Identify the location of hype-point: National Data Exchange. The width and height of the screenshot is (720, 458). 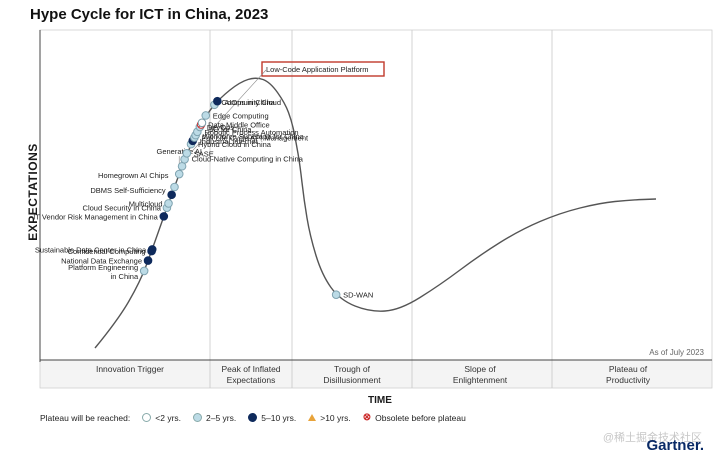
(107, 261).